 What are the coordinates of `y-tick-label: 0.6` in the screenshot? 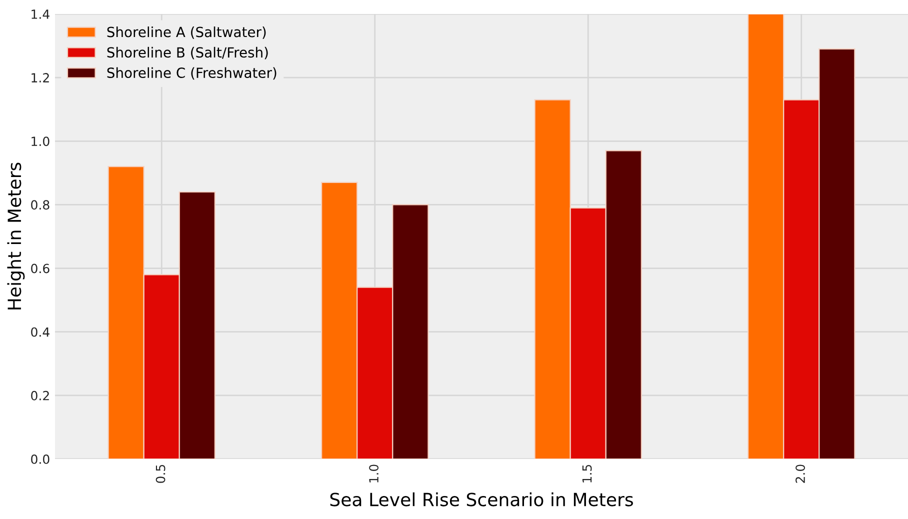 It's located at (40, 269).